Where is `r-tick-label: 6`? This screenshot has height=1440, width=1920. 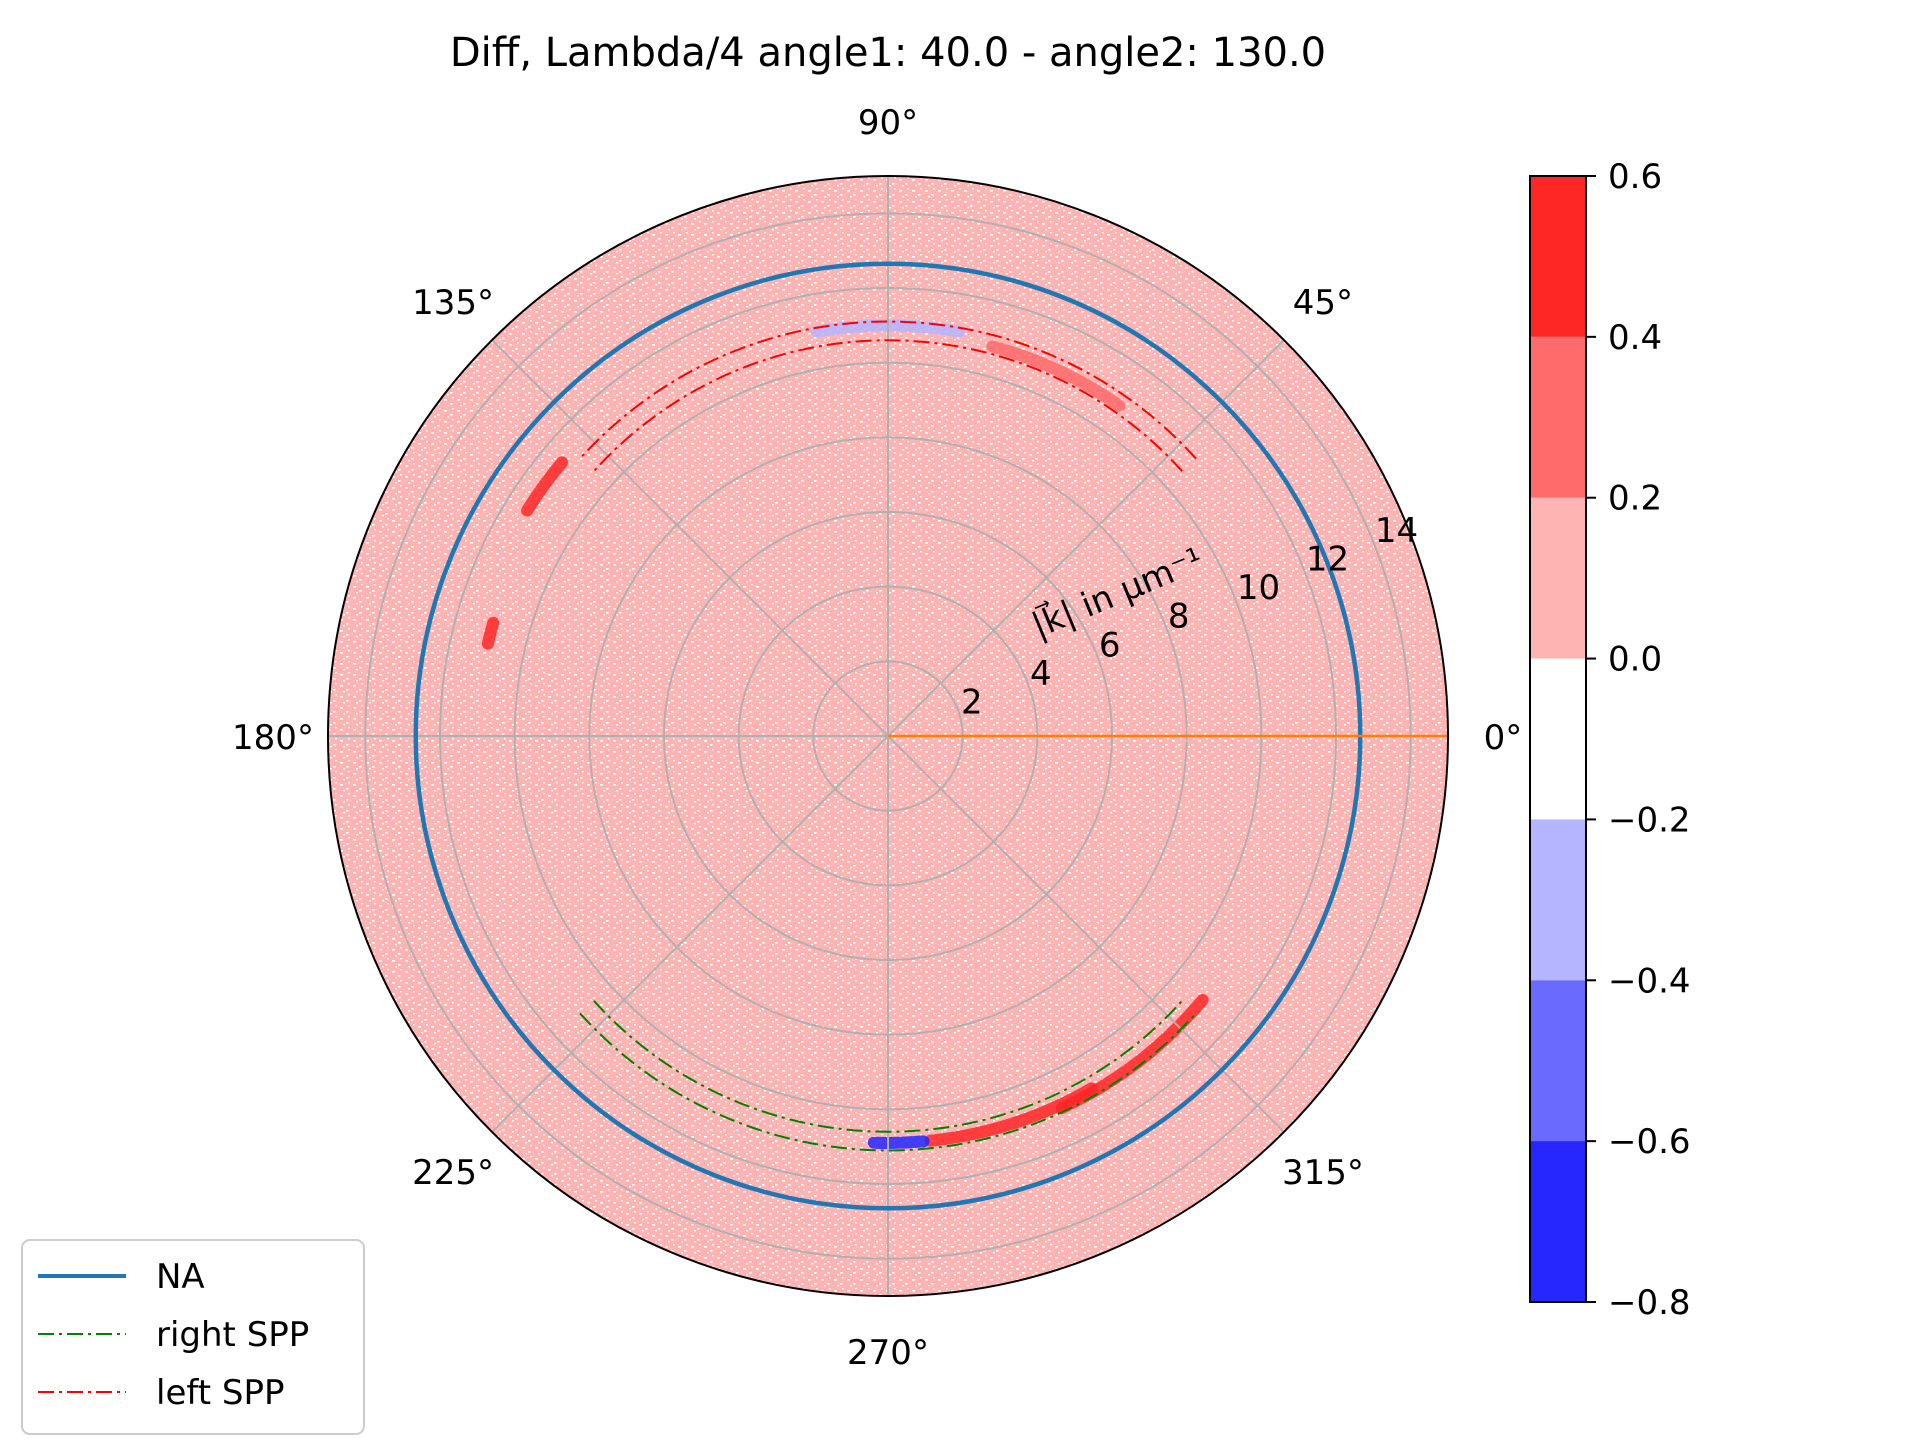 r-tick-label: 6 is located at coordinates (1110, 645).